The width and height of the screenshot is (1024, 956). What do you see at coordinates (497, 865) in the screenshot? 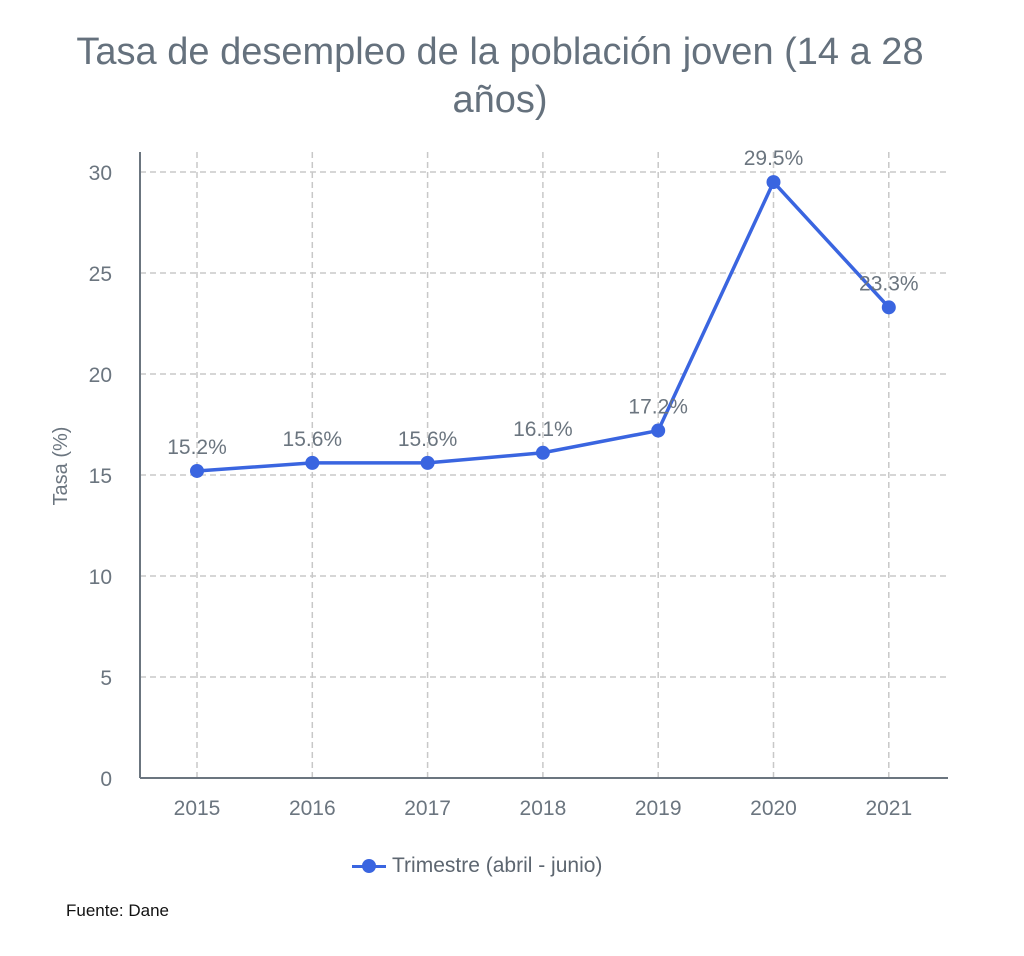
I see `legend-label: Trimestre (abril - junio)` at bounding box center [497, 865].